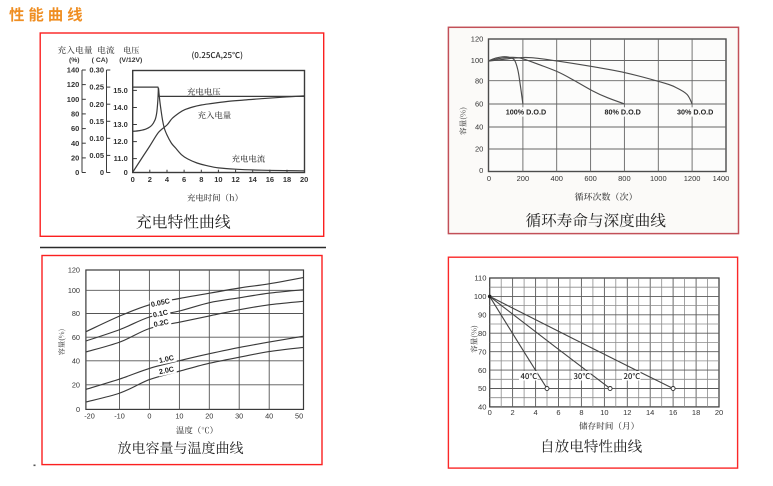 The width and height of the screenshot is (773, 486). What do you see at coordinates (96, 87) in the screenshot?
I see `svg-text: 0.25` at bounding box center [96, 87].